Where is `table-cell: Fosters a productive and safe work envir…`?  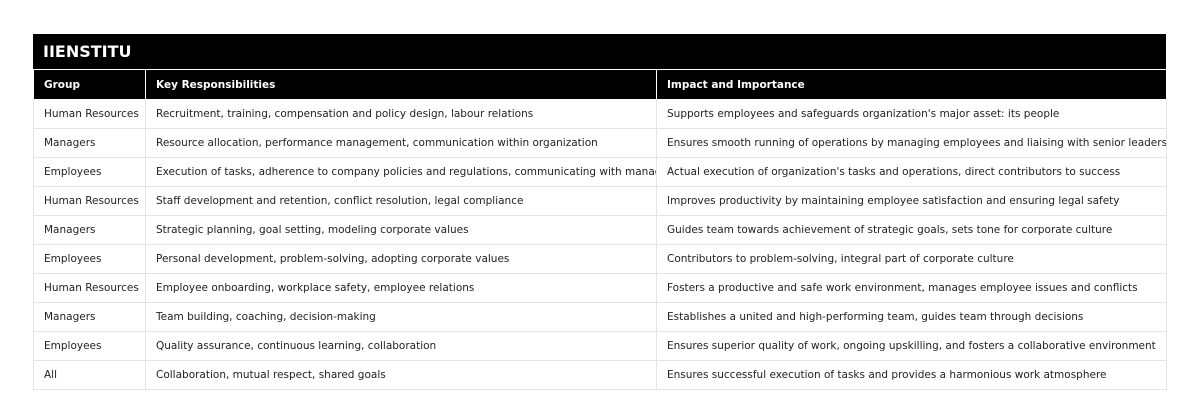 table-cell: Fosters a productive and safe work envir… is located at coordinates (911, 288).